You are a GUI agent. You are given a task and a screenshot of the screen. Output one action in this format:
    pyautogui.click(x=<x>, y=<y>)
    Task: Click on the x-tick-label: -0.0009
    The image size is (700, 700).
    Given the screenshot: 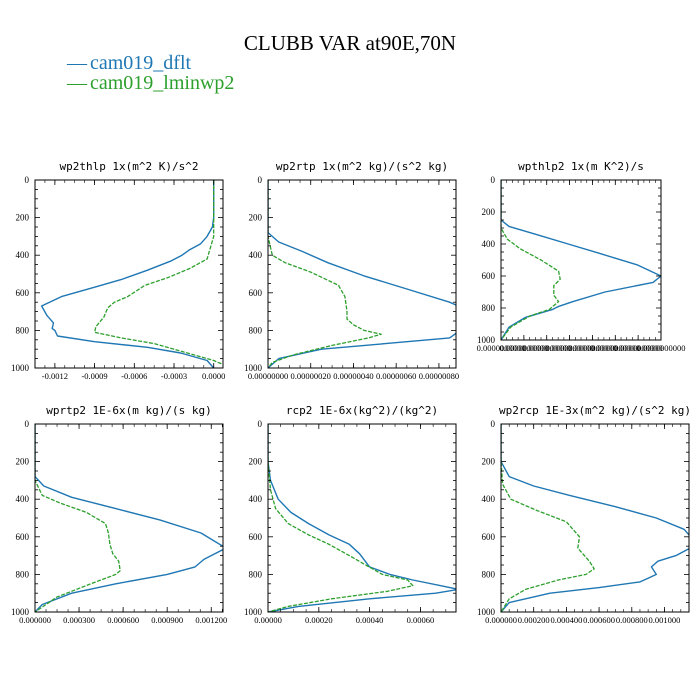 What is the action you would take?
    pyautogui.click(x=94, y=376)
    